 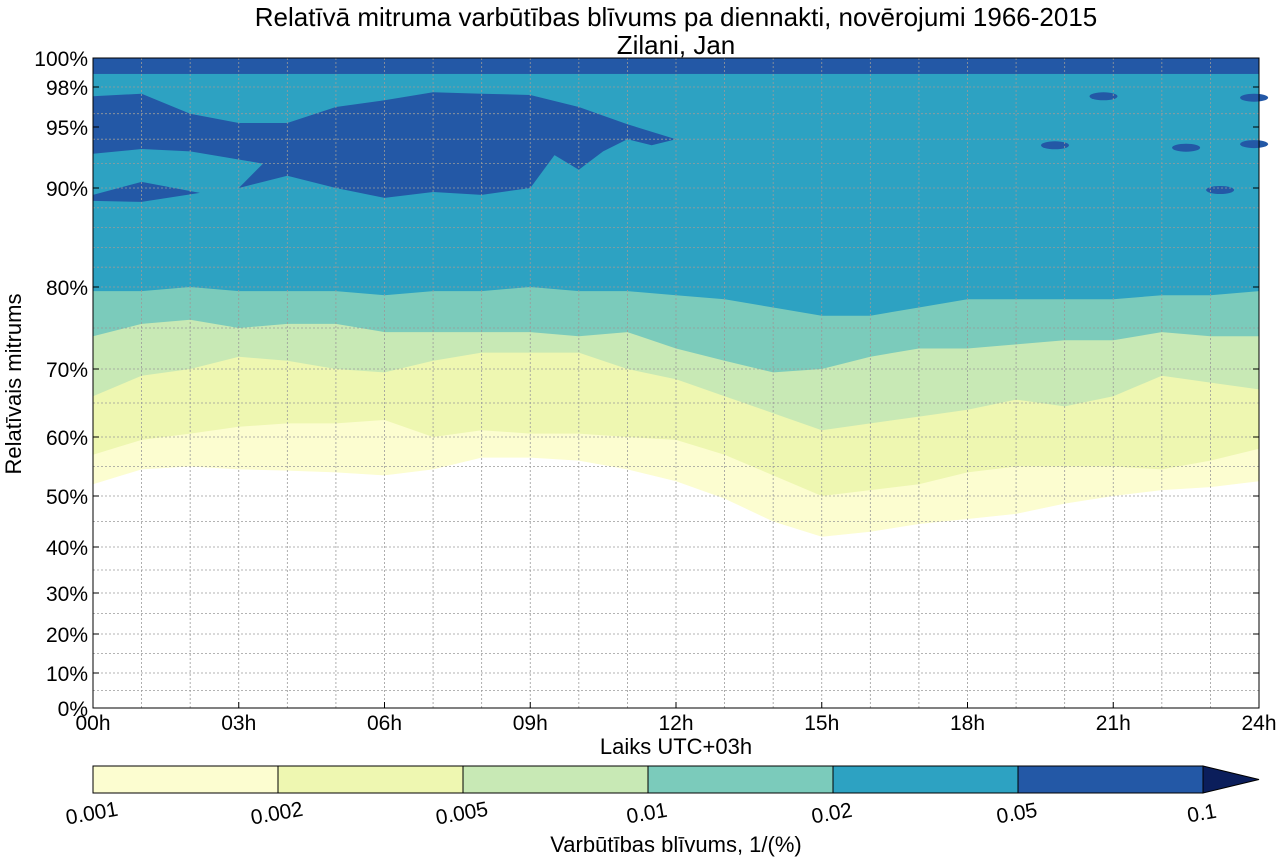 I want to click on colorbar-segment-0.005, so click(x=555, y=779).